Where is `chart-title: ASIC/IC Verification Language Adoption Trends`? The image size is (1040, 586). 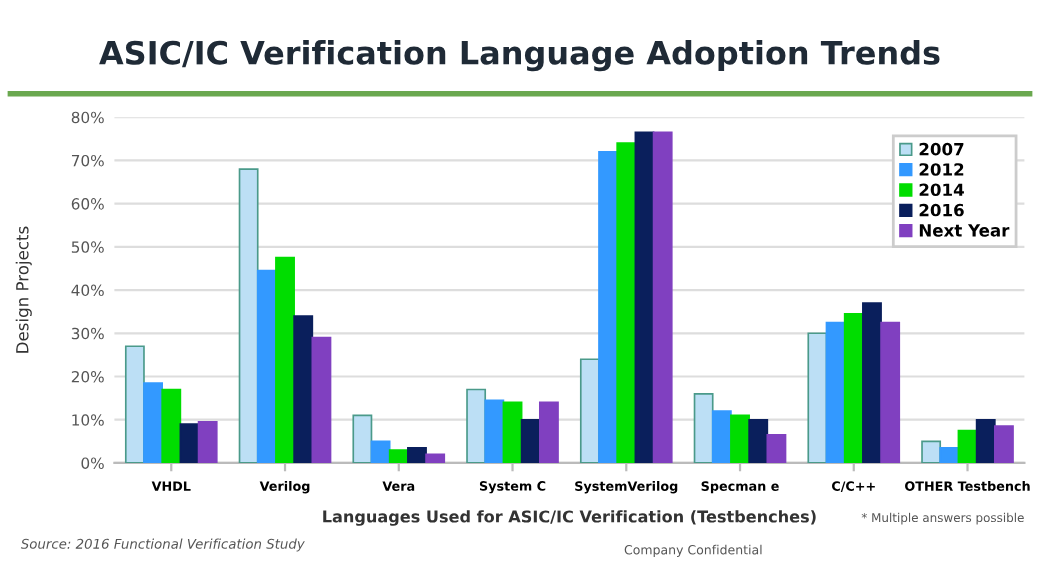
chart-title: ASIC/IC Verification Language Adoption Trends is located at coordinates (519, 56).